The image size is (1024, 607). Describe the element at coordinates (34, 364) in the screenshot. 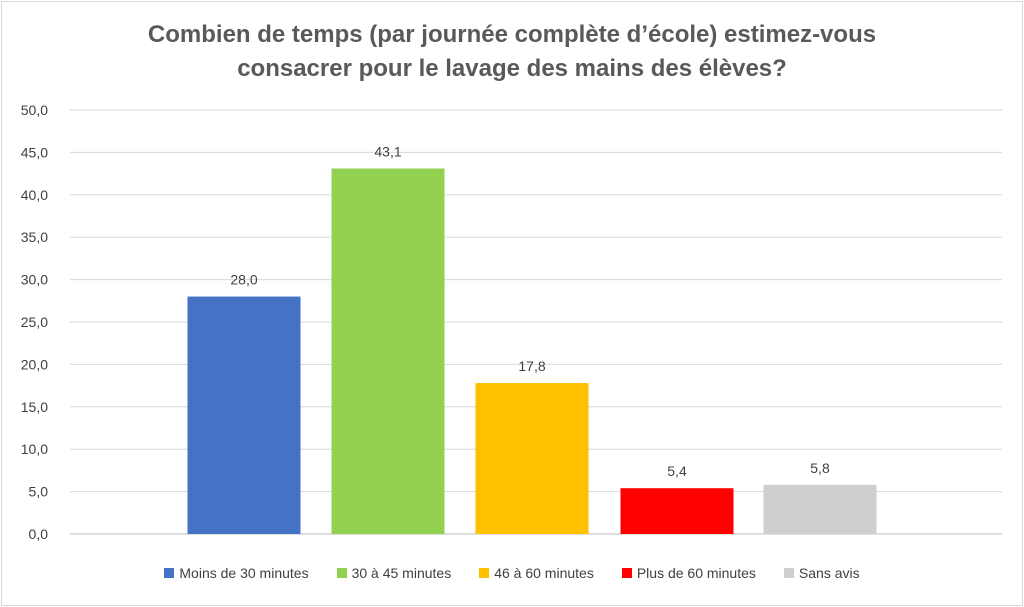

I see `y-tick-label: 20,0` at that location.